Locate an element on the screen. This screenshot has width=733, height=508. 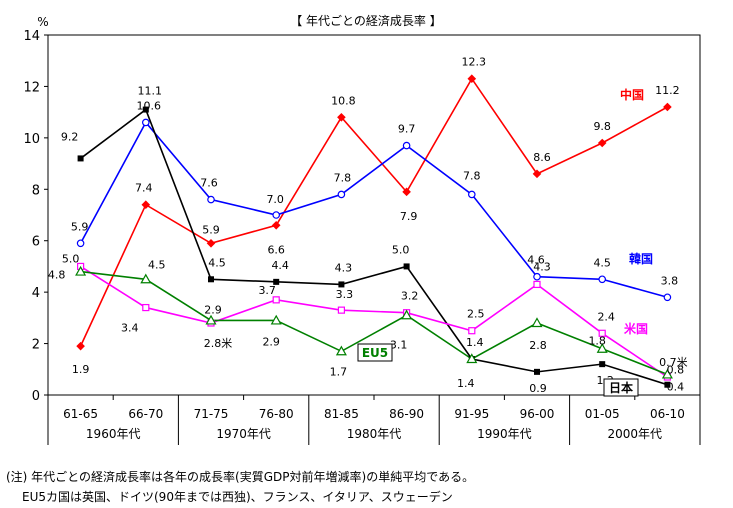
x-tick-label: 71-75 is located at coordinates (211, 414).